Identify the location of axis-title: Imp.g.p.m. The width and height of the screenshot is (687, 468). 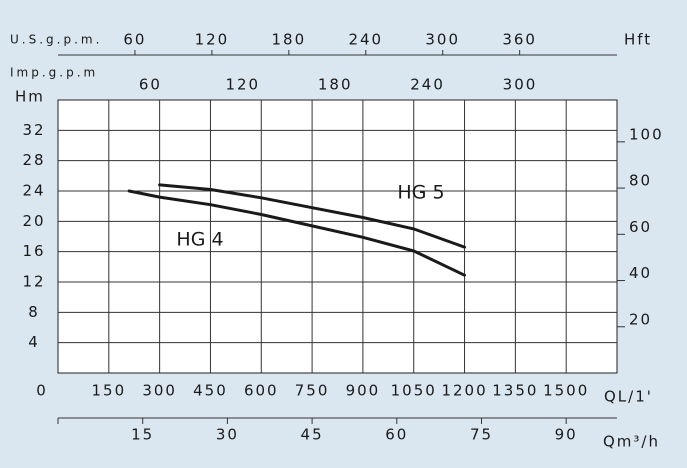
(54, 73).